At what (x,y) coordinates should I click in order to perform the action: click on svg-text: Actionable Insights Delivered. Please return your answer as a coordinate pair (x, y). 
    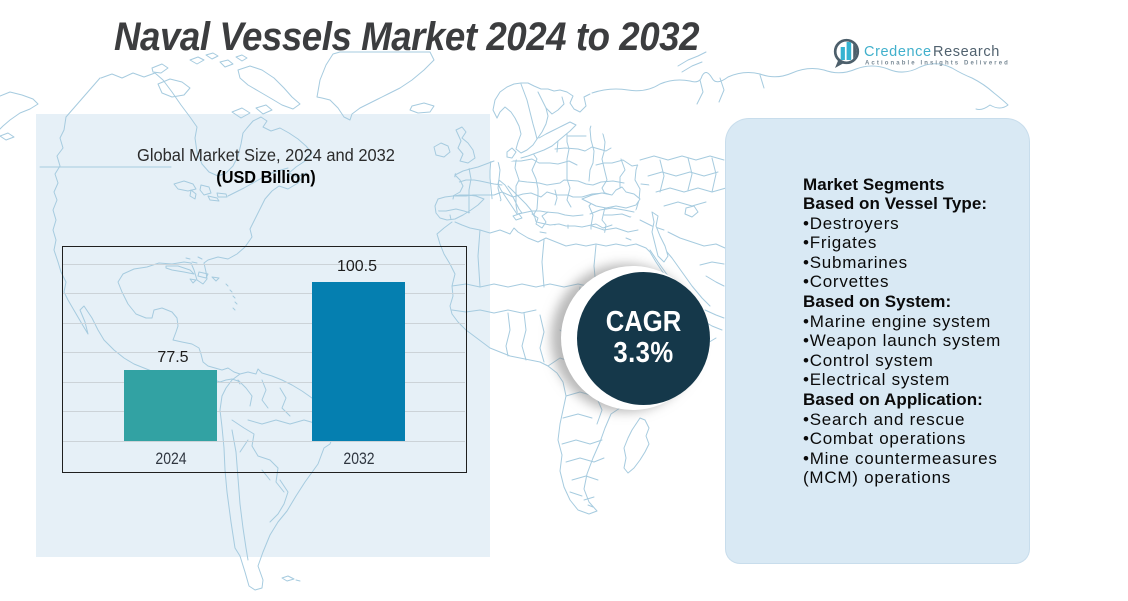
    Looking at the image, I should click on (937, 64).